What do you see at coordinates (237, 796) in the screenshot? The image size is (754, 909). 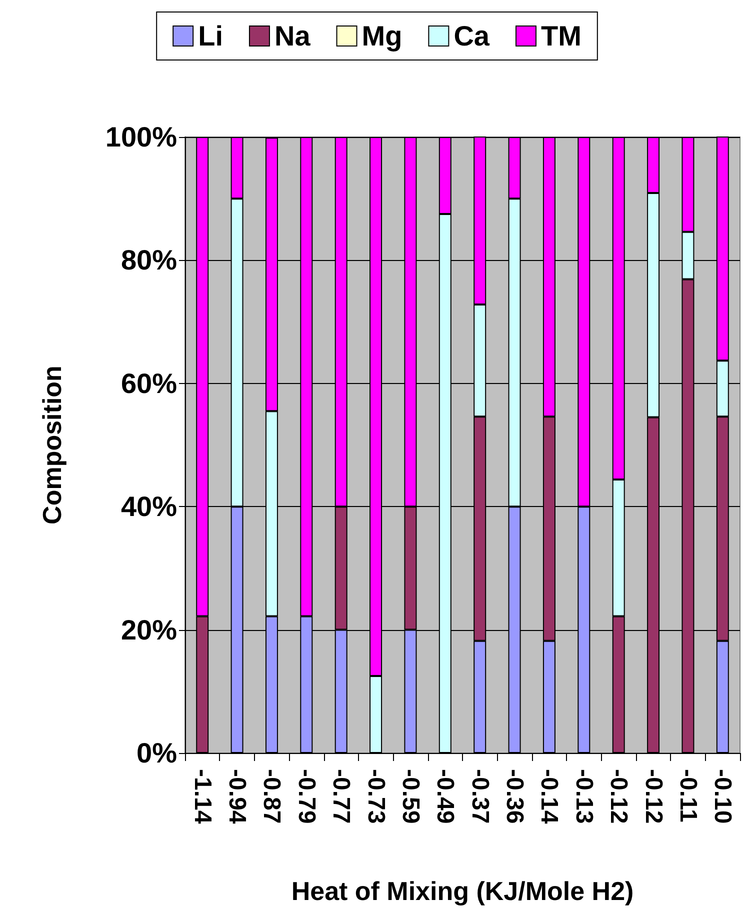 I see `x-tick-label: -0.94` at bounding box center [237, 796].